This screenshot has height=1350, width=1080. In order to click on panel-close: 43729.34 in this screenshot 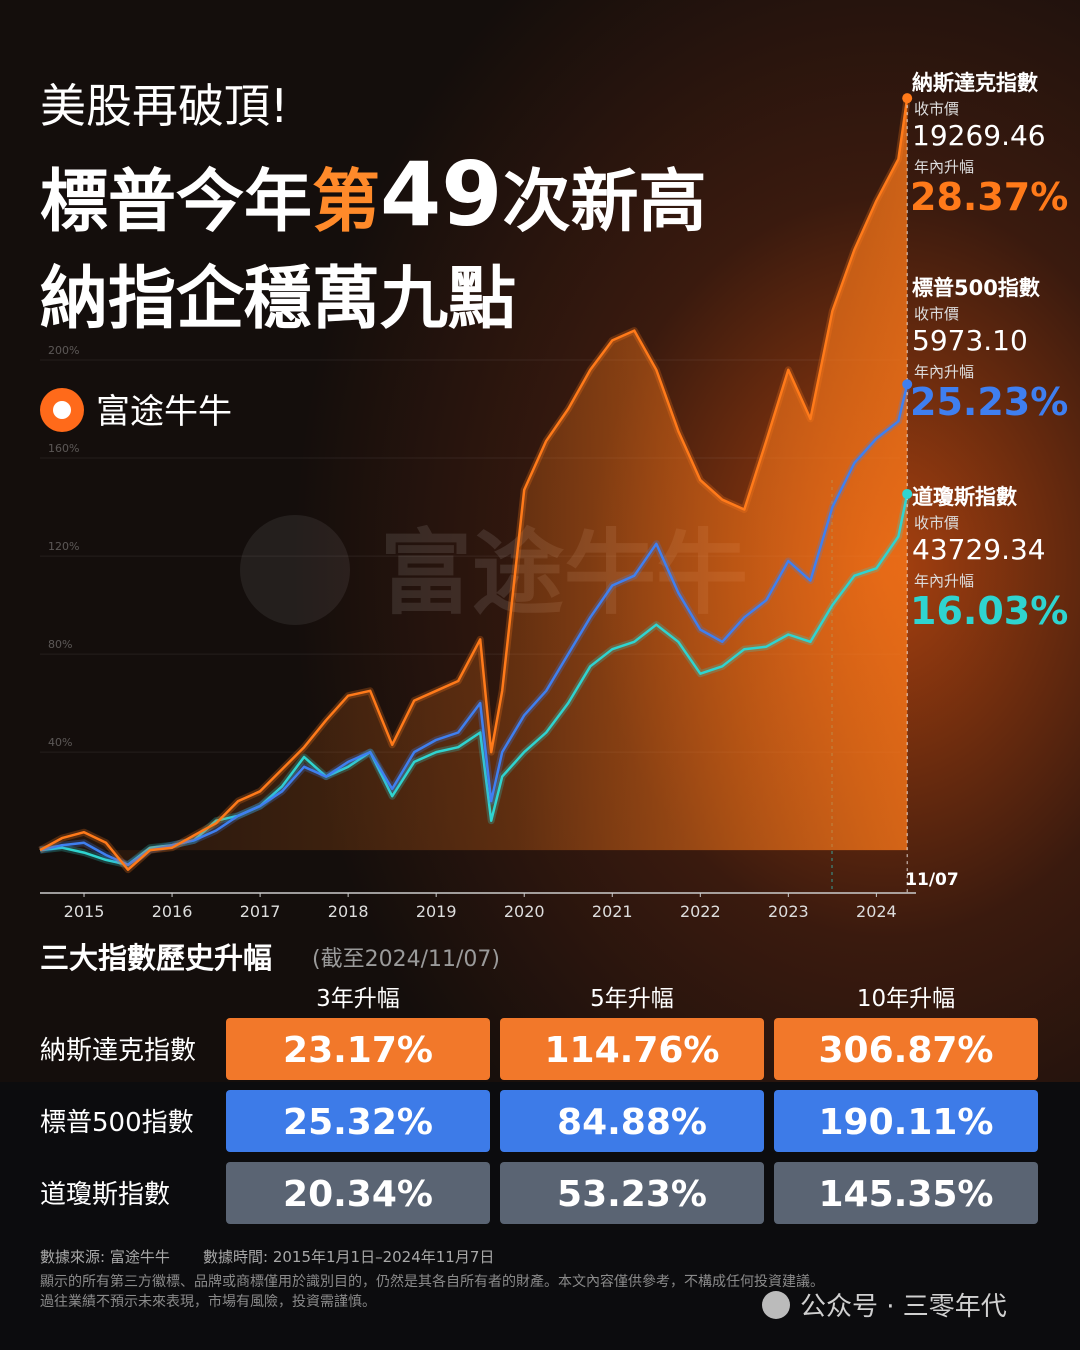, I will do `click(979, 549)`.